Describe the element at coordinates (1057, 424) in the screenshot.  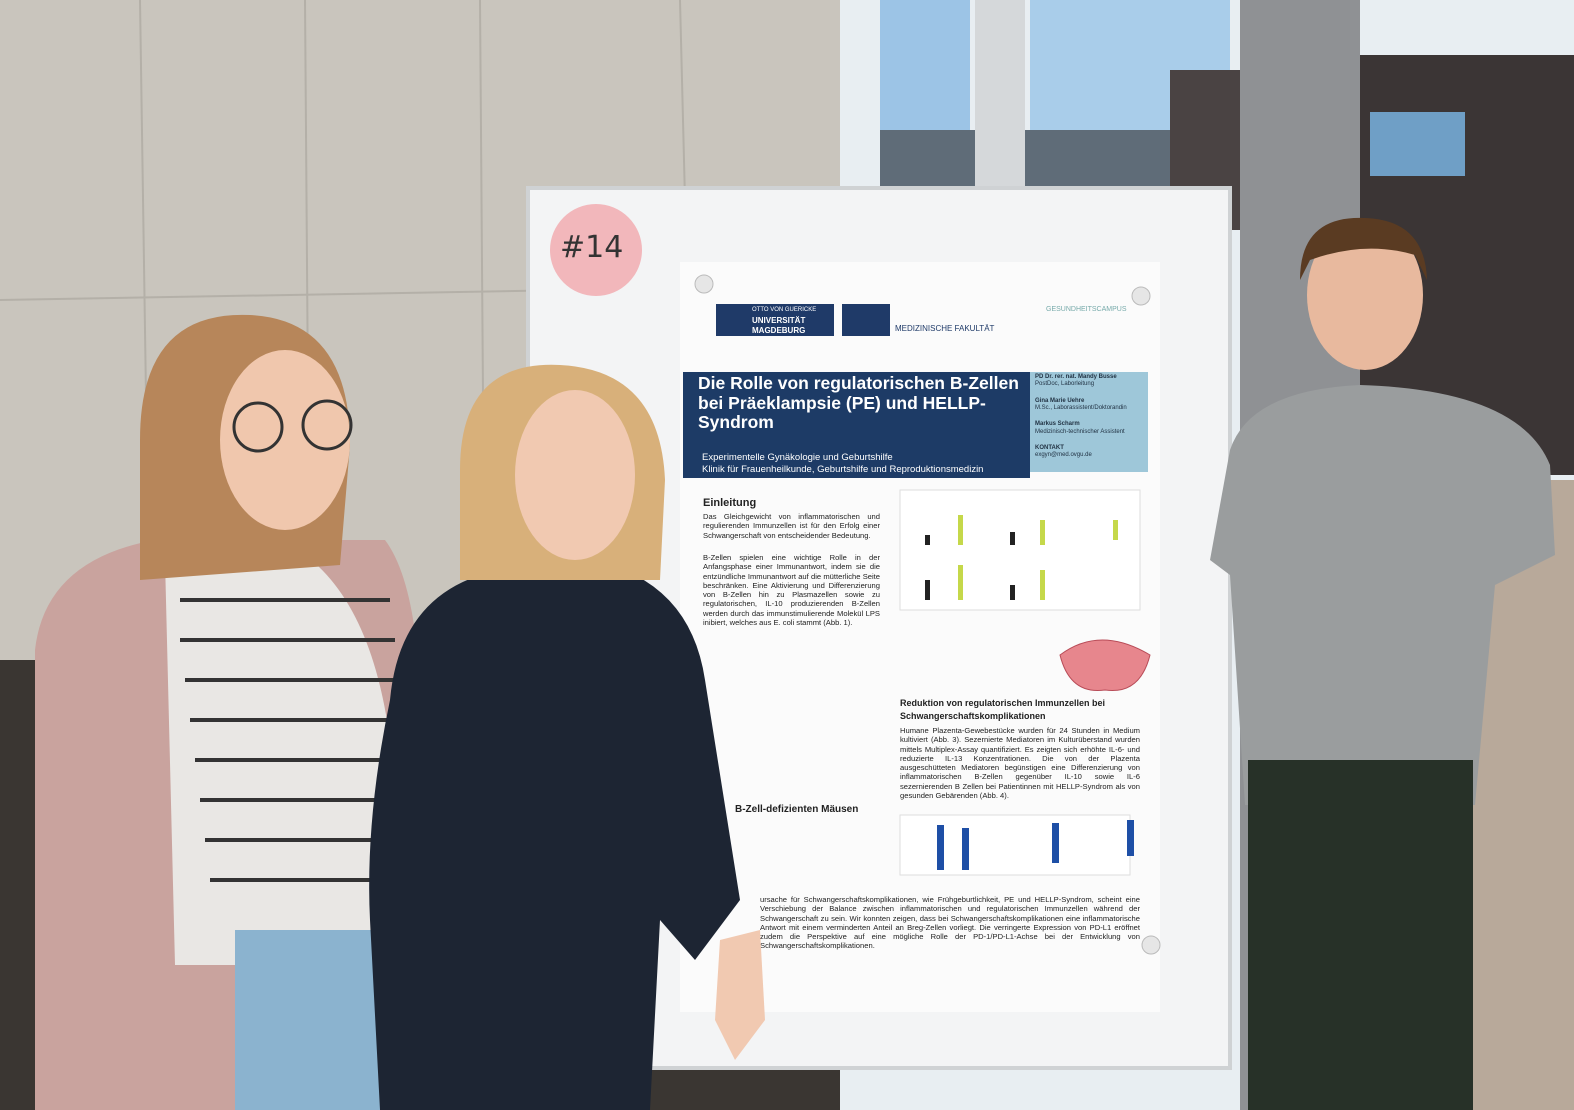
I see `author-name: Markus Scharm` at that location.